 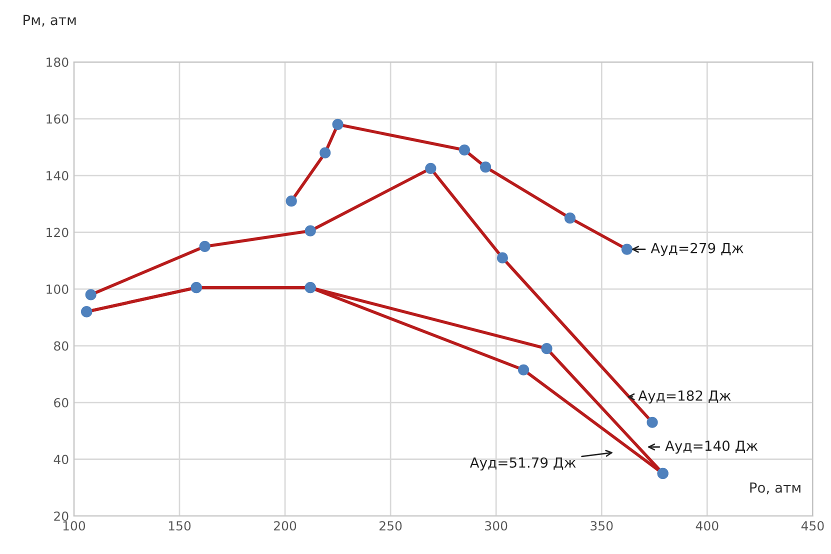 What do you see at coordinates (74, 526) in the screenshot?
I see `x-tick-label: 100` at bounding box center [74, 526].